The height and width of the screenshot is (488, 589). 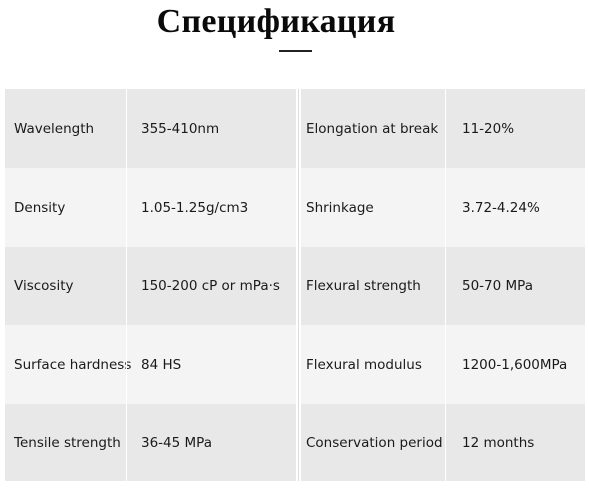 What do you see at coordinates (180, 128) in the screenshot?
I see `param-value: 355-410nm` at bounding box center [180, 128].